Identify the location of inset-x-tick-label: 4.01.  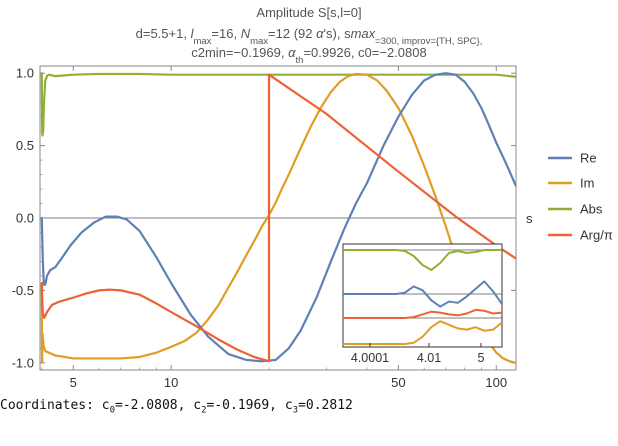
(429, 358).